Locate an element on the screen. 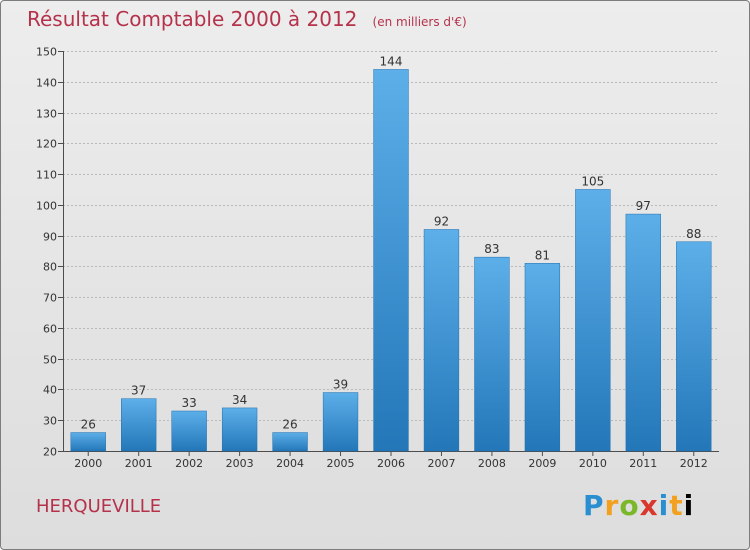 The width and height of the screenshot is (750, 550). proxiti-logo: Proxiti is located at coordinates (638, 505).